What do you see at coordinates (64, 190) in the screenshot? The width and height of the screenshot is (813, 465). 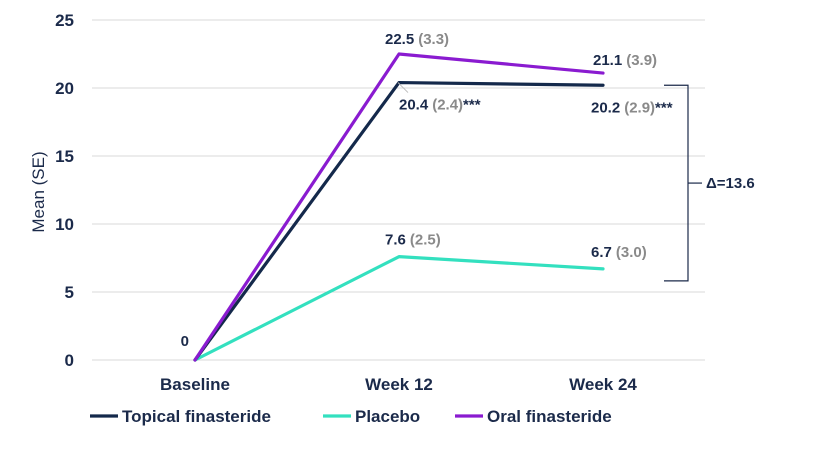 I see `y-axis-ticks: 0 5 10 15 20 25` at bounding box center [64, 190].